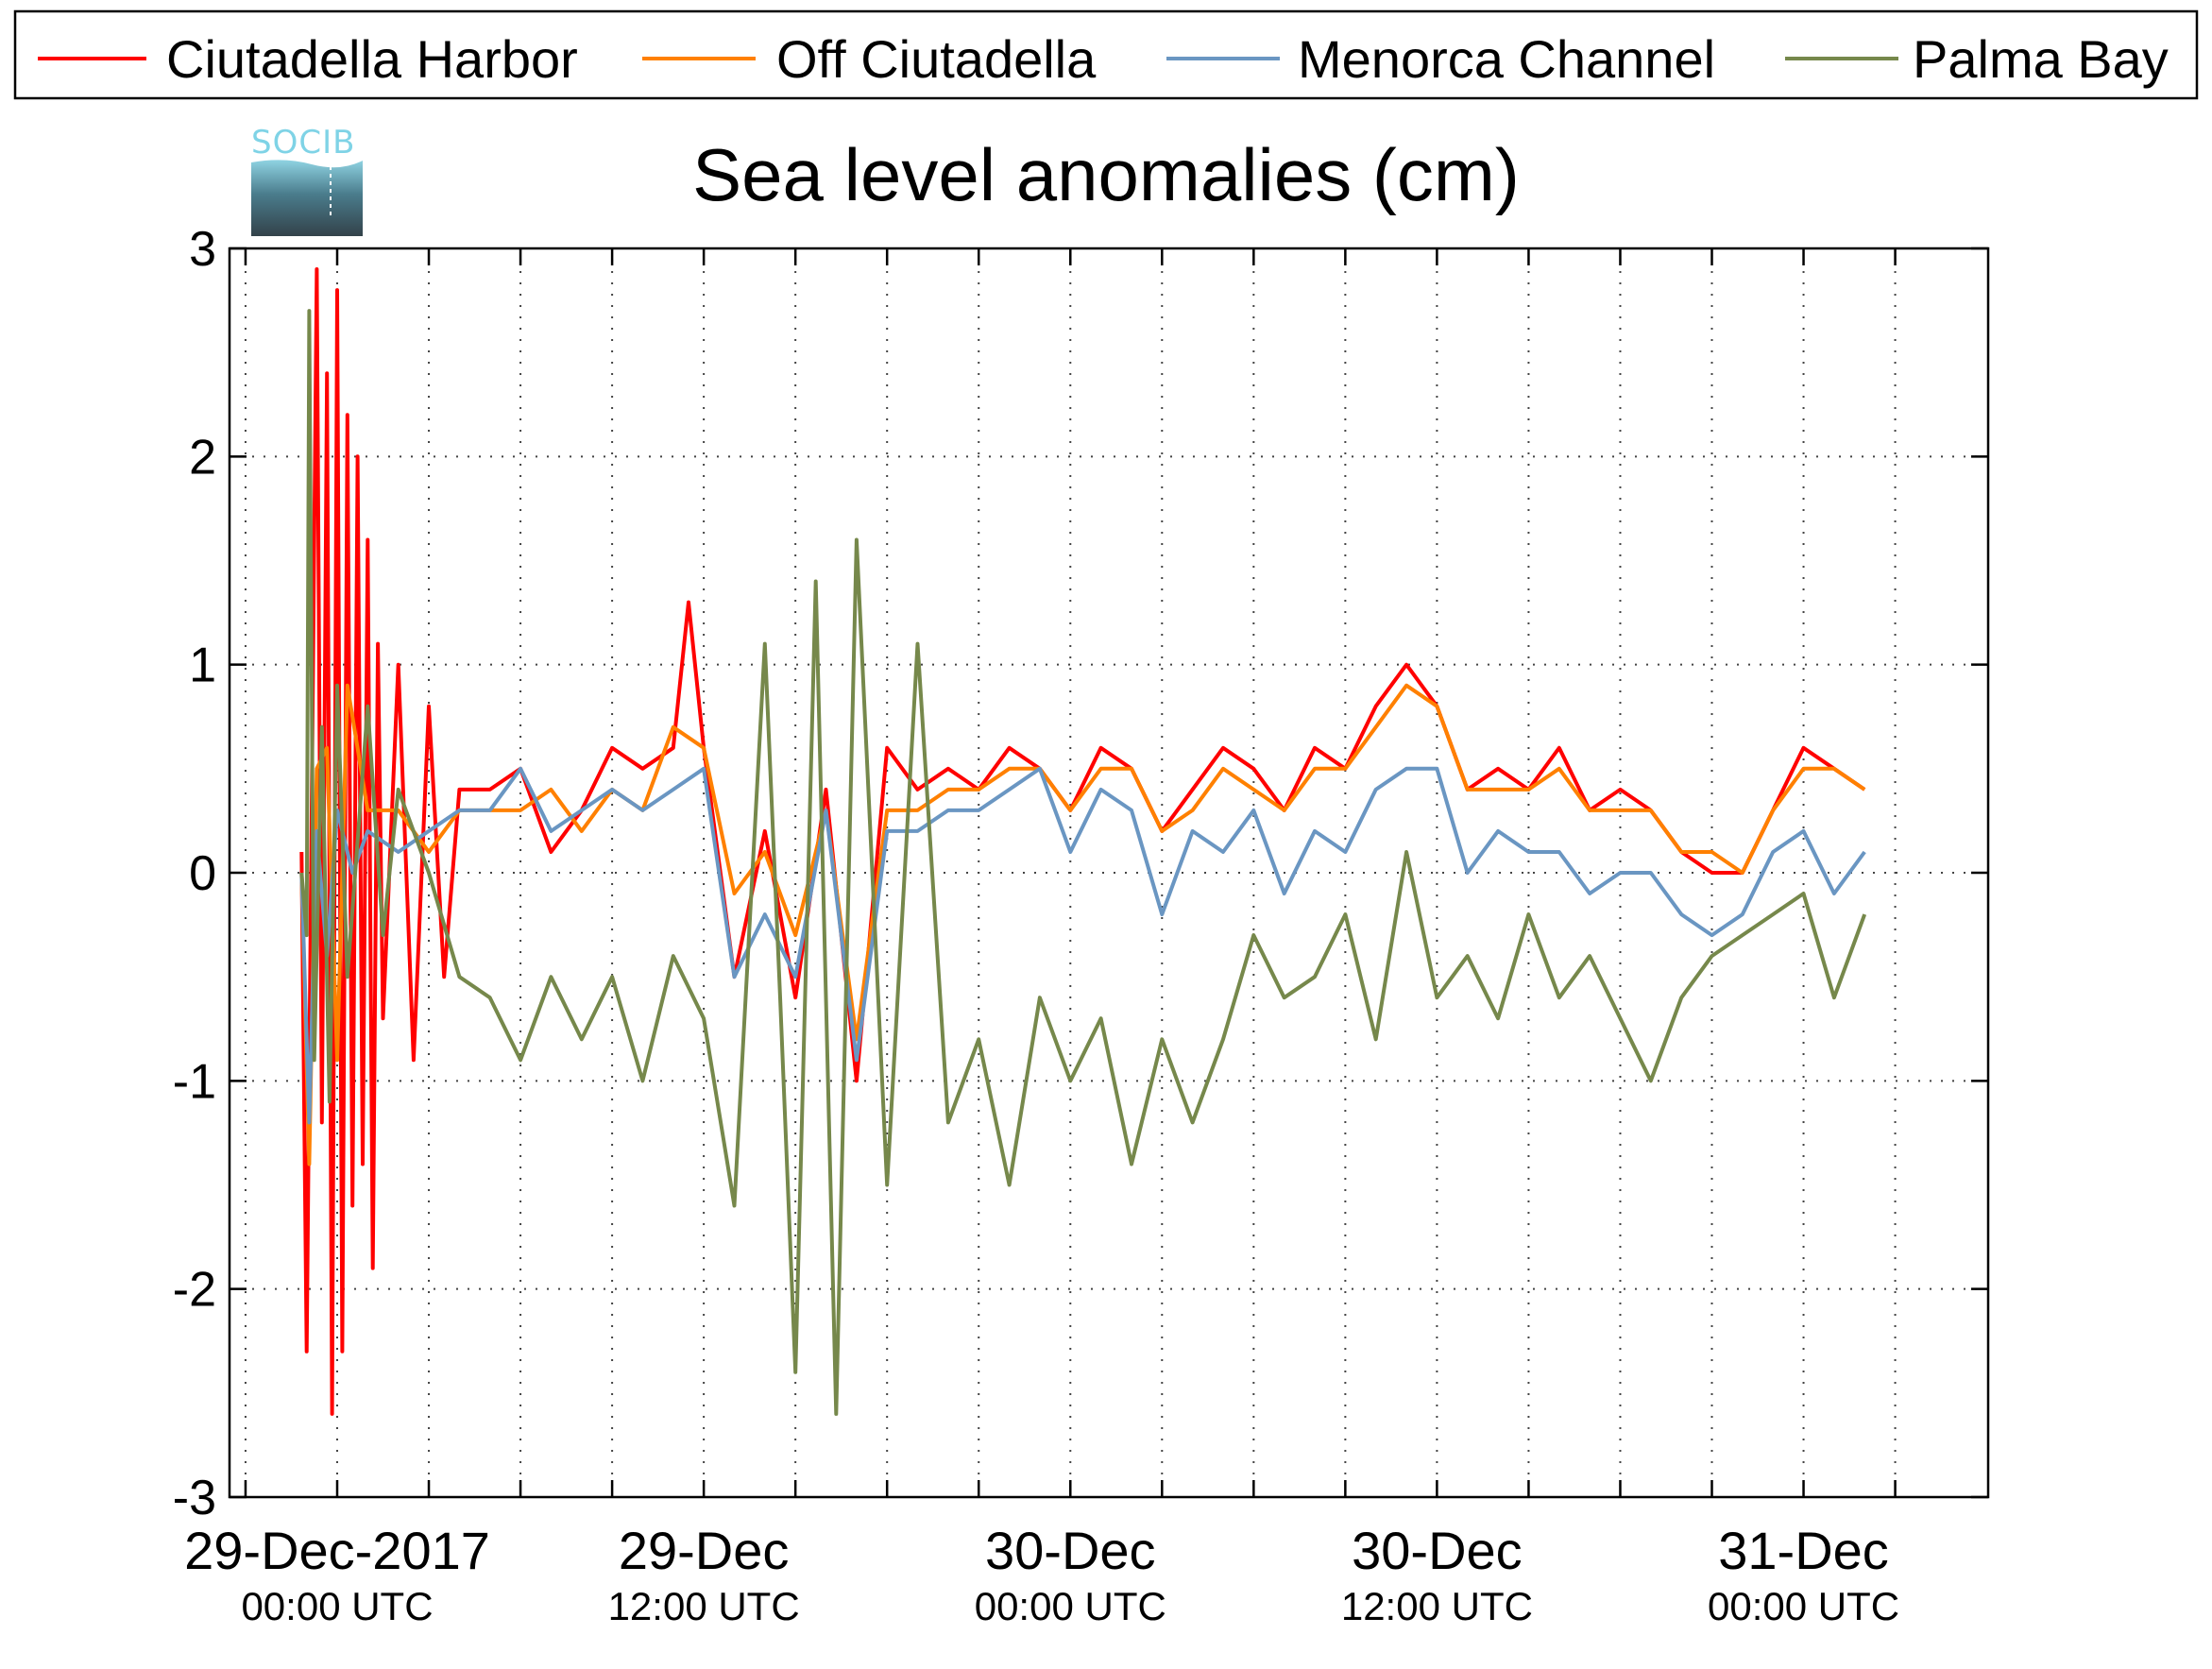 This screenshot has height=1669, width=2212. Describe the element at coordinates (202, 874) in the screenshot. I see `y-tick-label: 0` at that location.